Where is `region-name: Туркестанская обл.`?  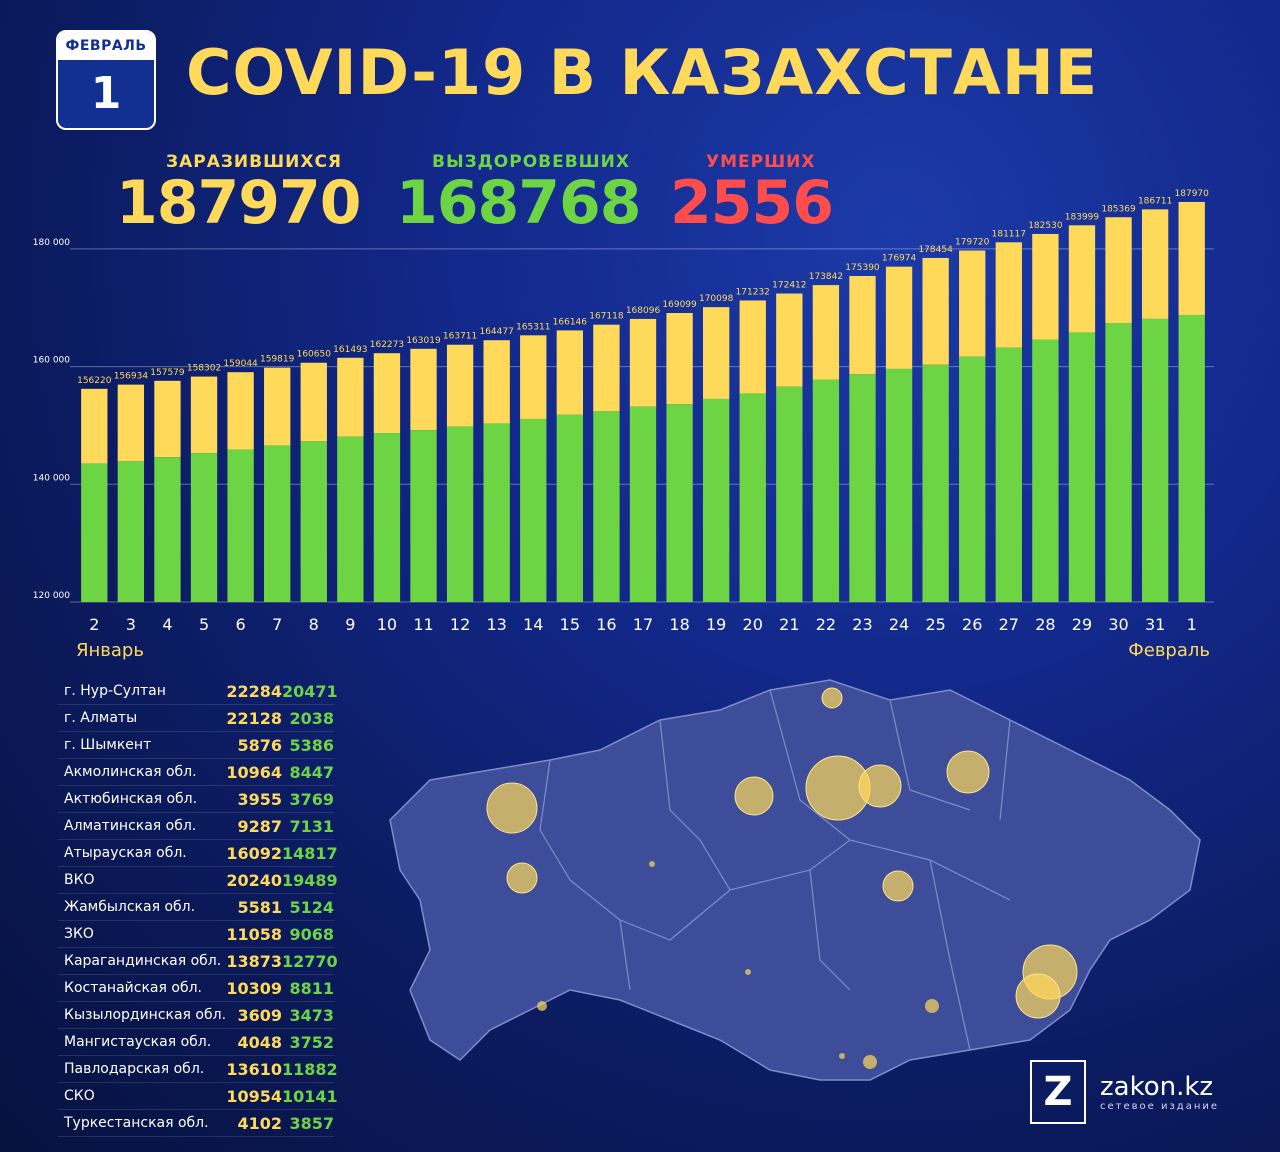 region-name: Туркестанская обл. is located at coordinates (136, 1123).